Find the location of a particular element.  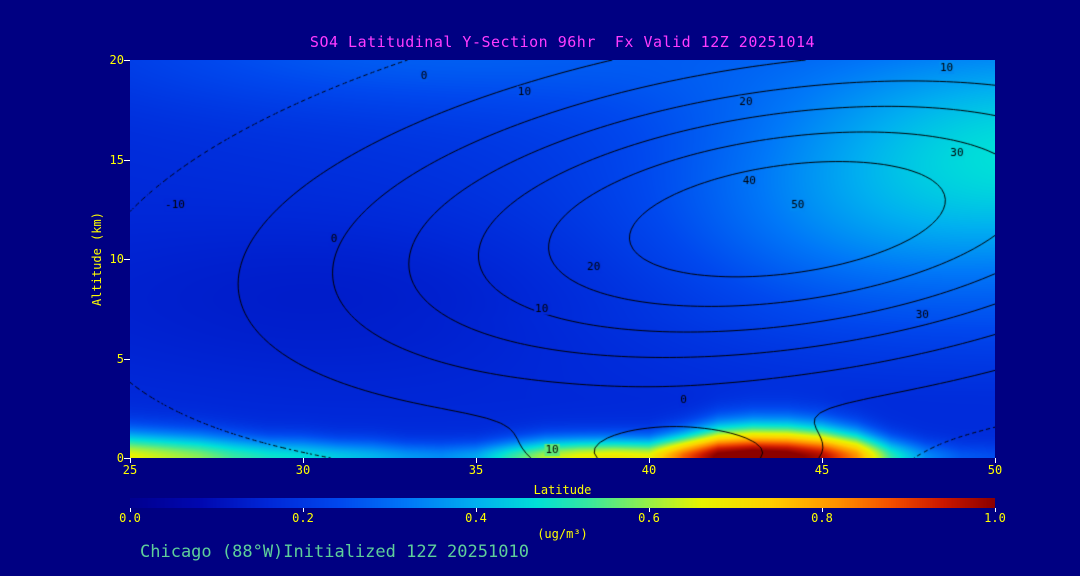

colorbar-tick-label: 0.8 is located at coordinates (822, 518).